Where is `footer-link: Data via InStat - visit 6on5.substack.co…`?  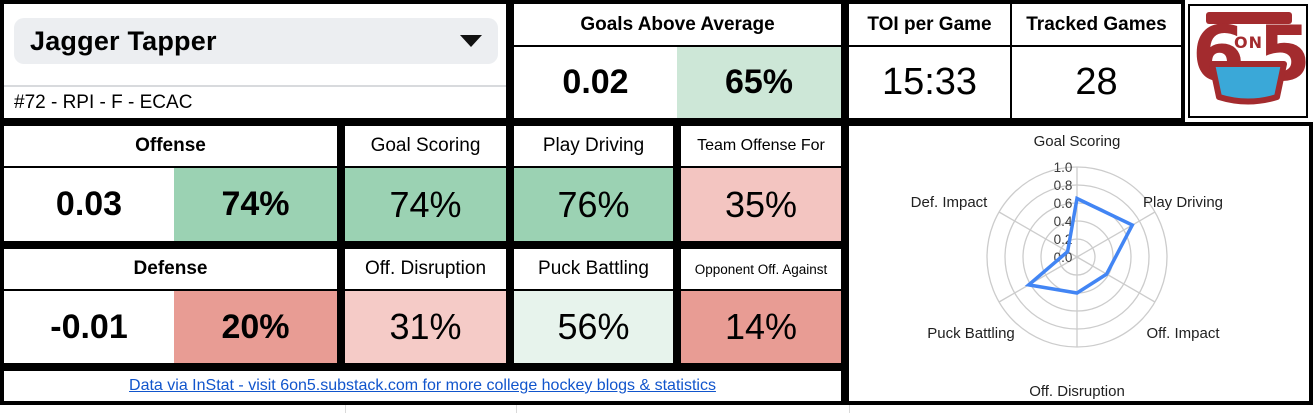
footer-link: Data via InStat - visit 6on5.substack.co… is located at coordinates (422, 385).